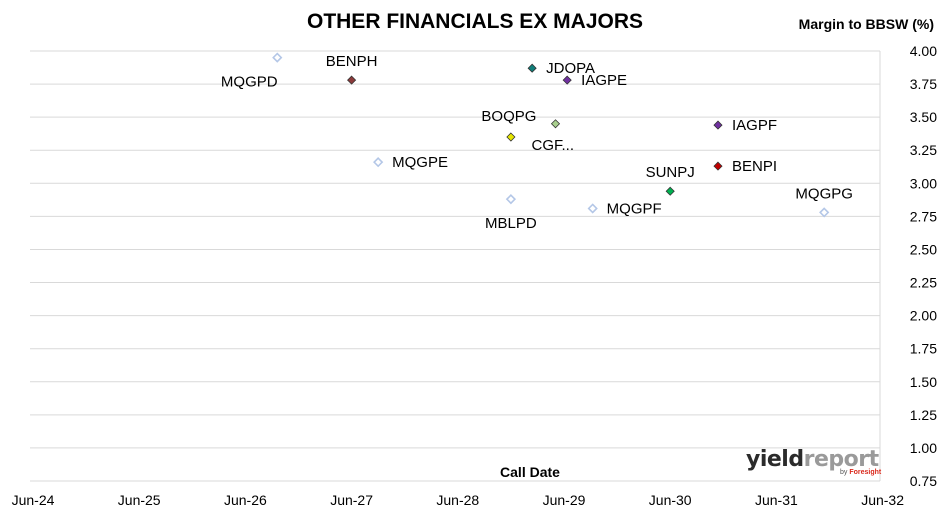 Image resolution: width=940 pixels, height=512 pixels. What do you see at coordinates (923, 481) in the screenshot?
I see `y-tick-label: 0.75` at bounding box center [923, 481].